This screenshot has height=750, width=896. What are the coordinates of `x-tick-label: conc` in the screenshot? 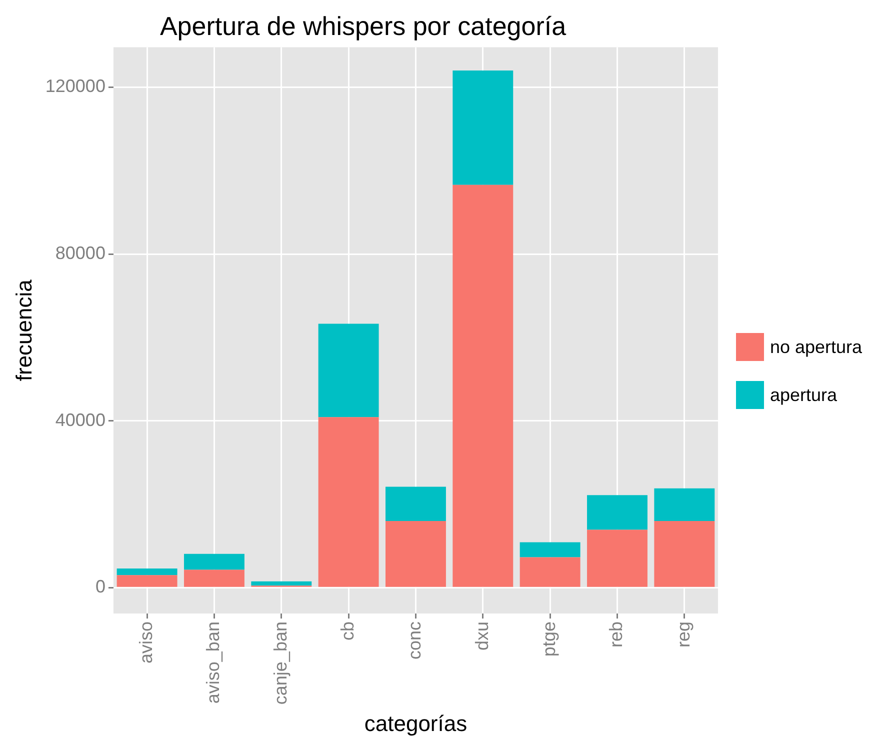 It's located at (414, 641).